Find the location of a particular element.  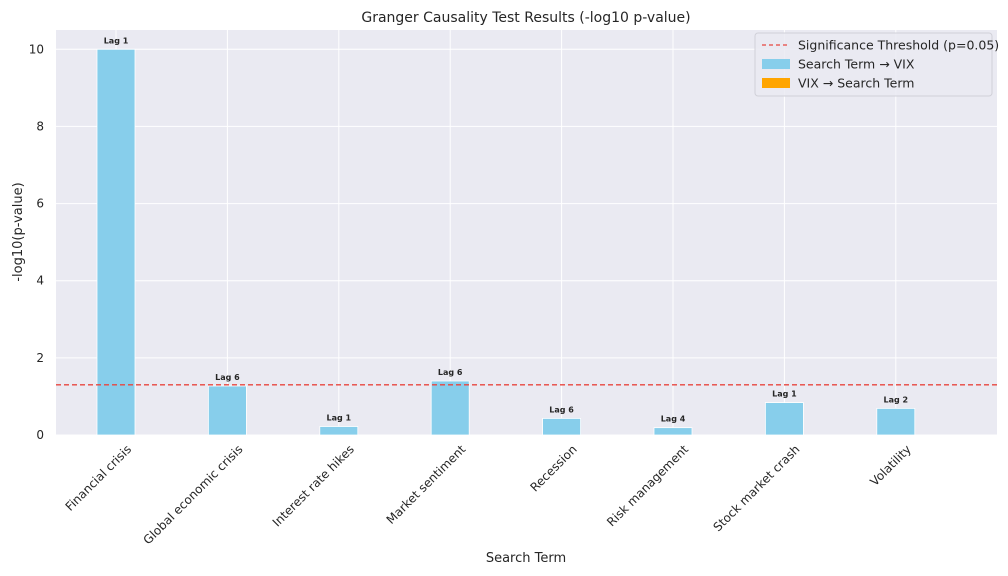

x-tick-label: Volatility is located at coordinates (890, 465).